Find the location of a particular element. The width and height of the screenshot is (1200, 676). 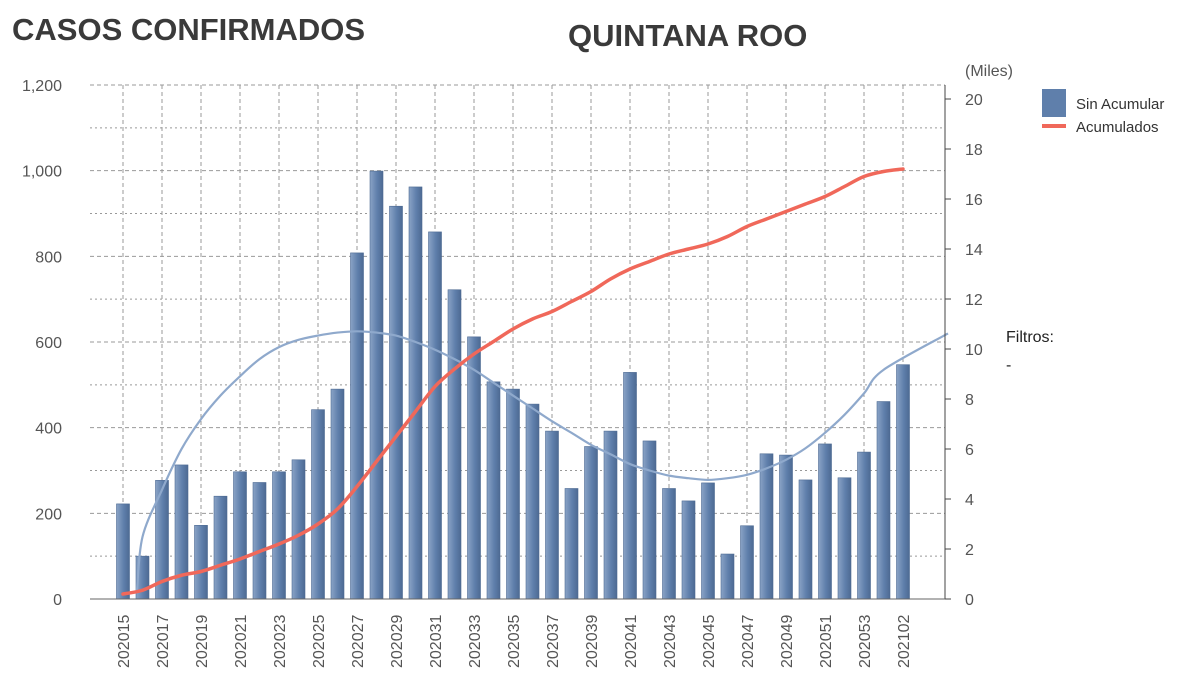

y-tick-label: 1,200 is located at coordinates (42, 86).